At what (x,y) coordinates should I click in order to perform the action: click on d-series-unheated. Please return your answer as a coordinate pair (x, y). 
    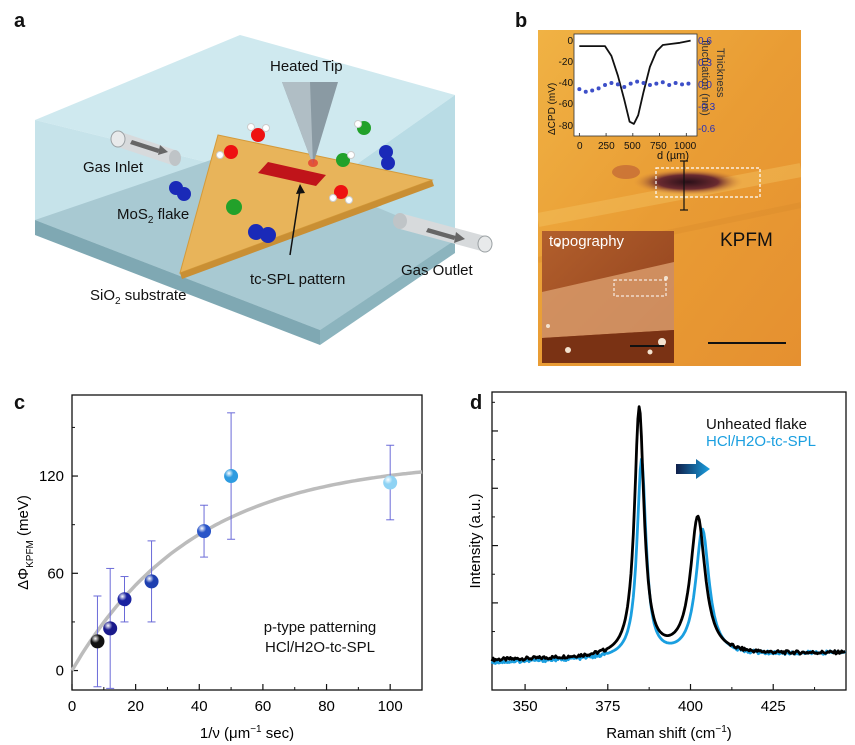
    Looking at the image, I should click on (668, 534).